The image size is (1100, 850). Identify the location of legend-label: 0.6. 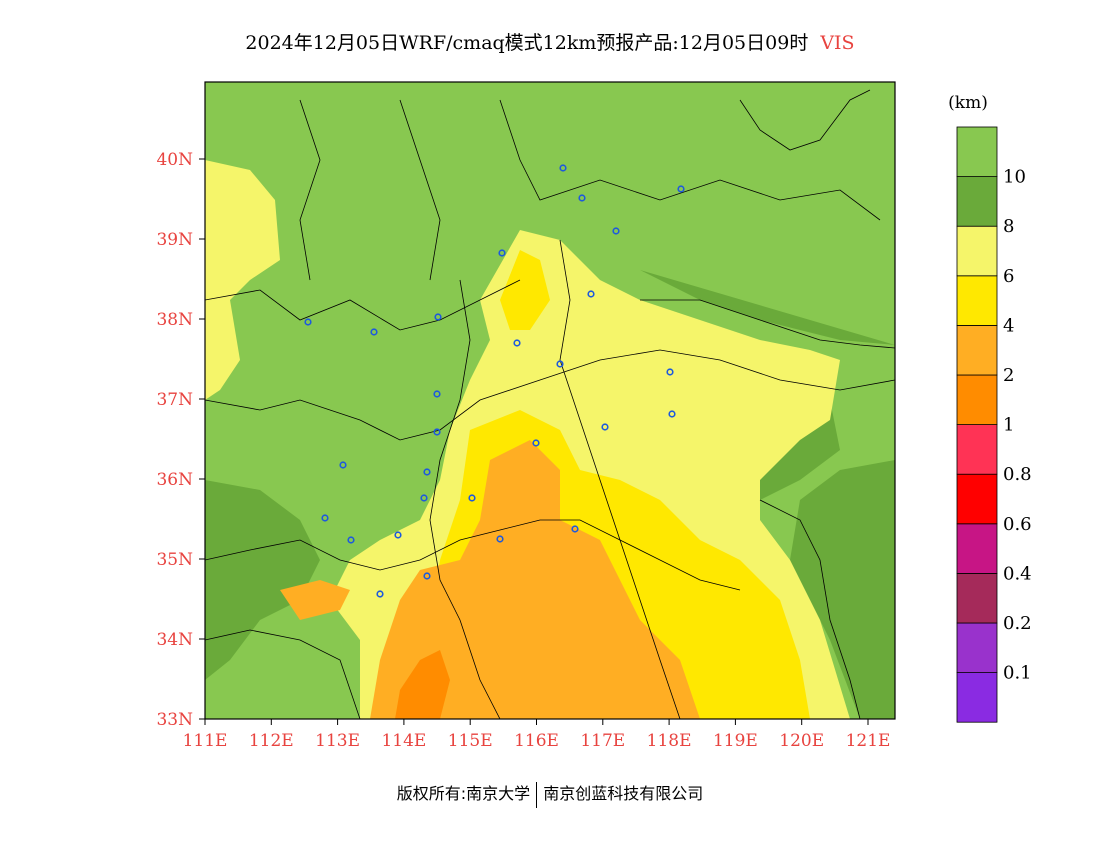
(1017, 524).